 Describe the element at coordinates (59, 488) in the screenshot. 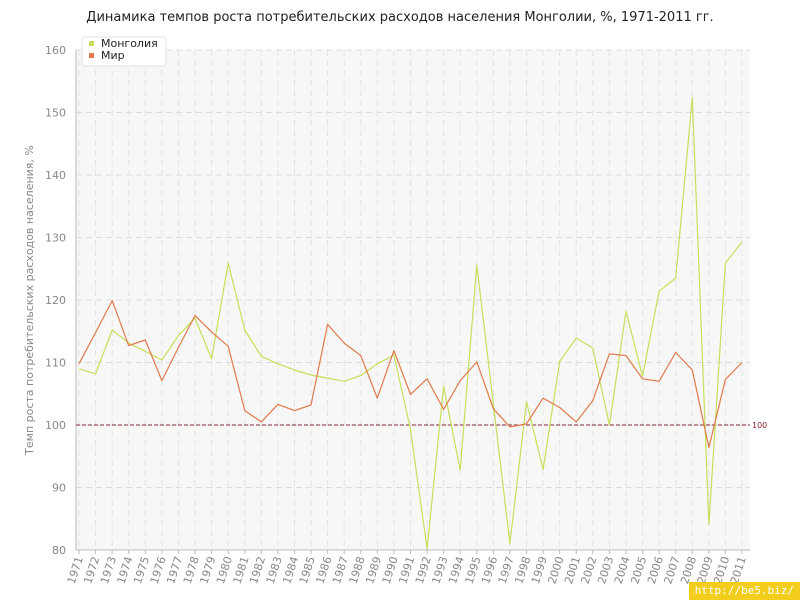

I see `y-tick-label: 90` at that location.